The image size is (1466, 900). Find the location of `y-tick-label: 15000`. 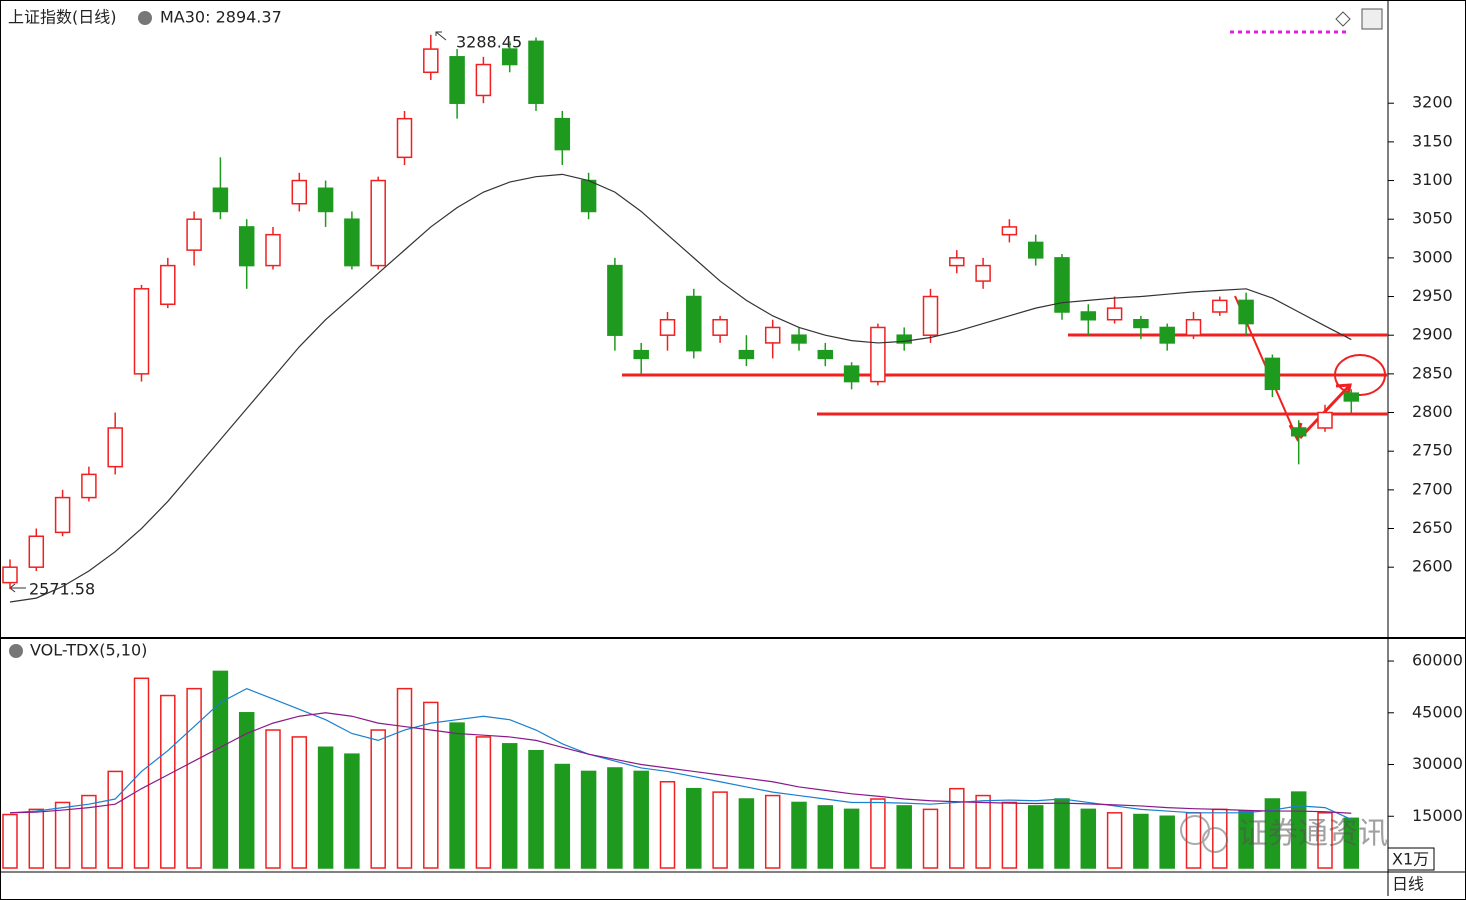

y-tick-label: 15000 is located at coordinates (1437, 815).